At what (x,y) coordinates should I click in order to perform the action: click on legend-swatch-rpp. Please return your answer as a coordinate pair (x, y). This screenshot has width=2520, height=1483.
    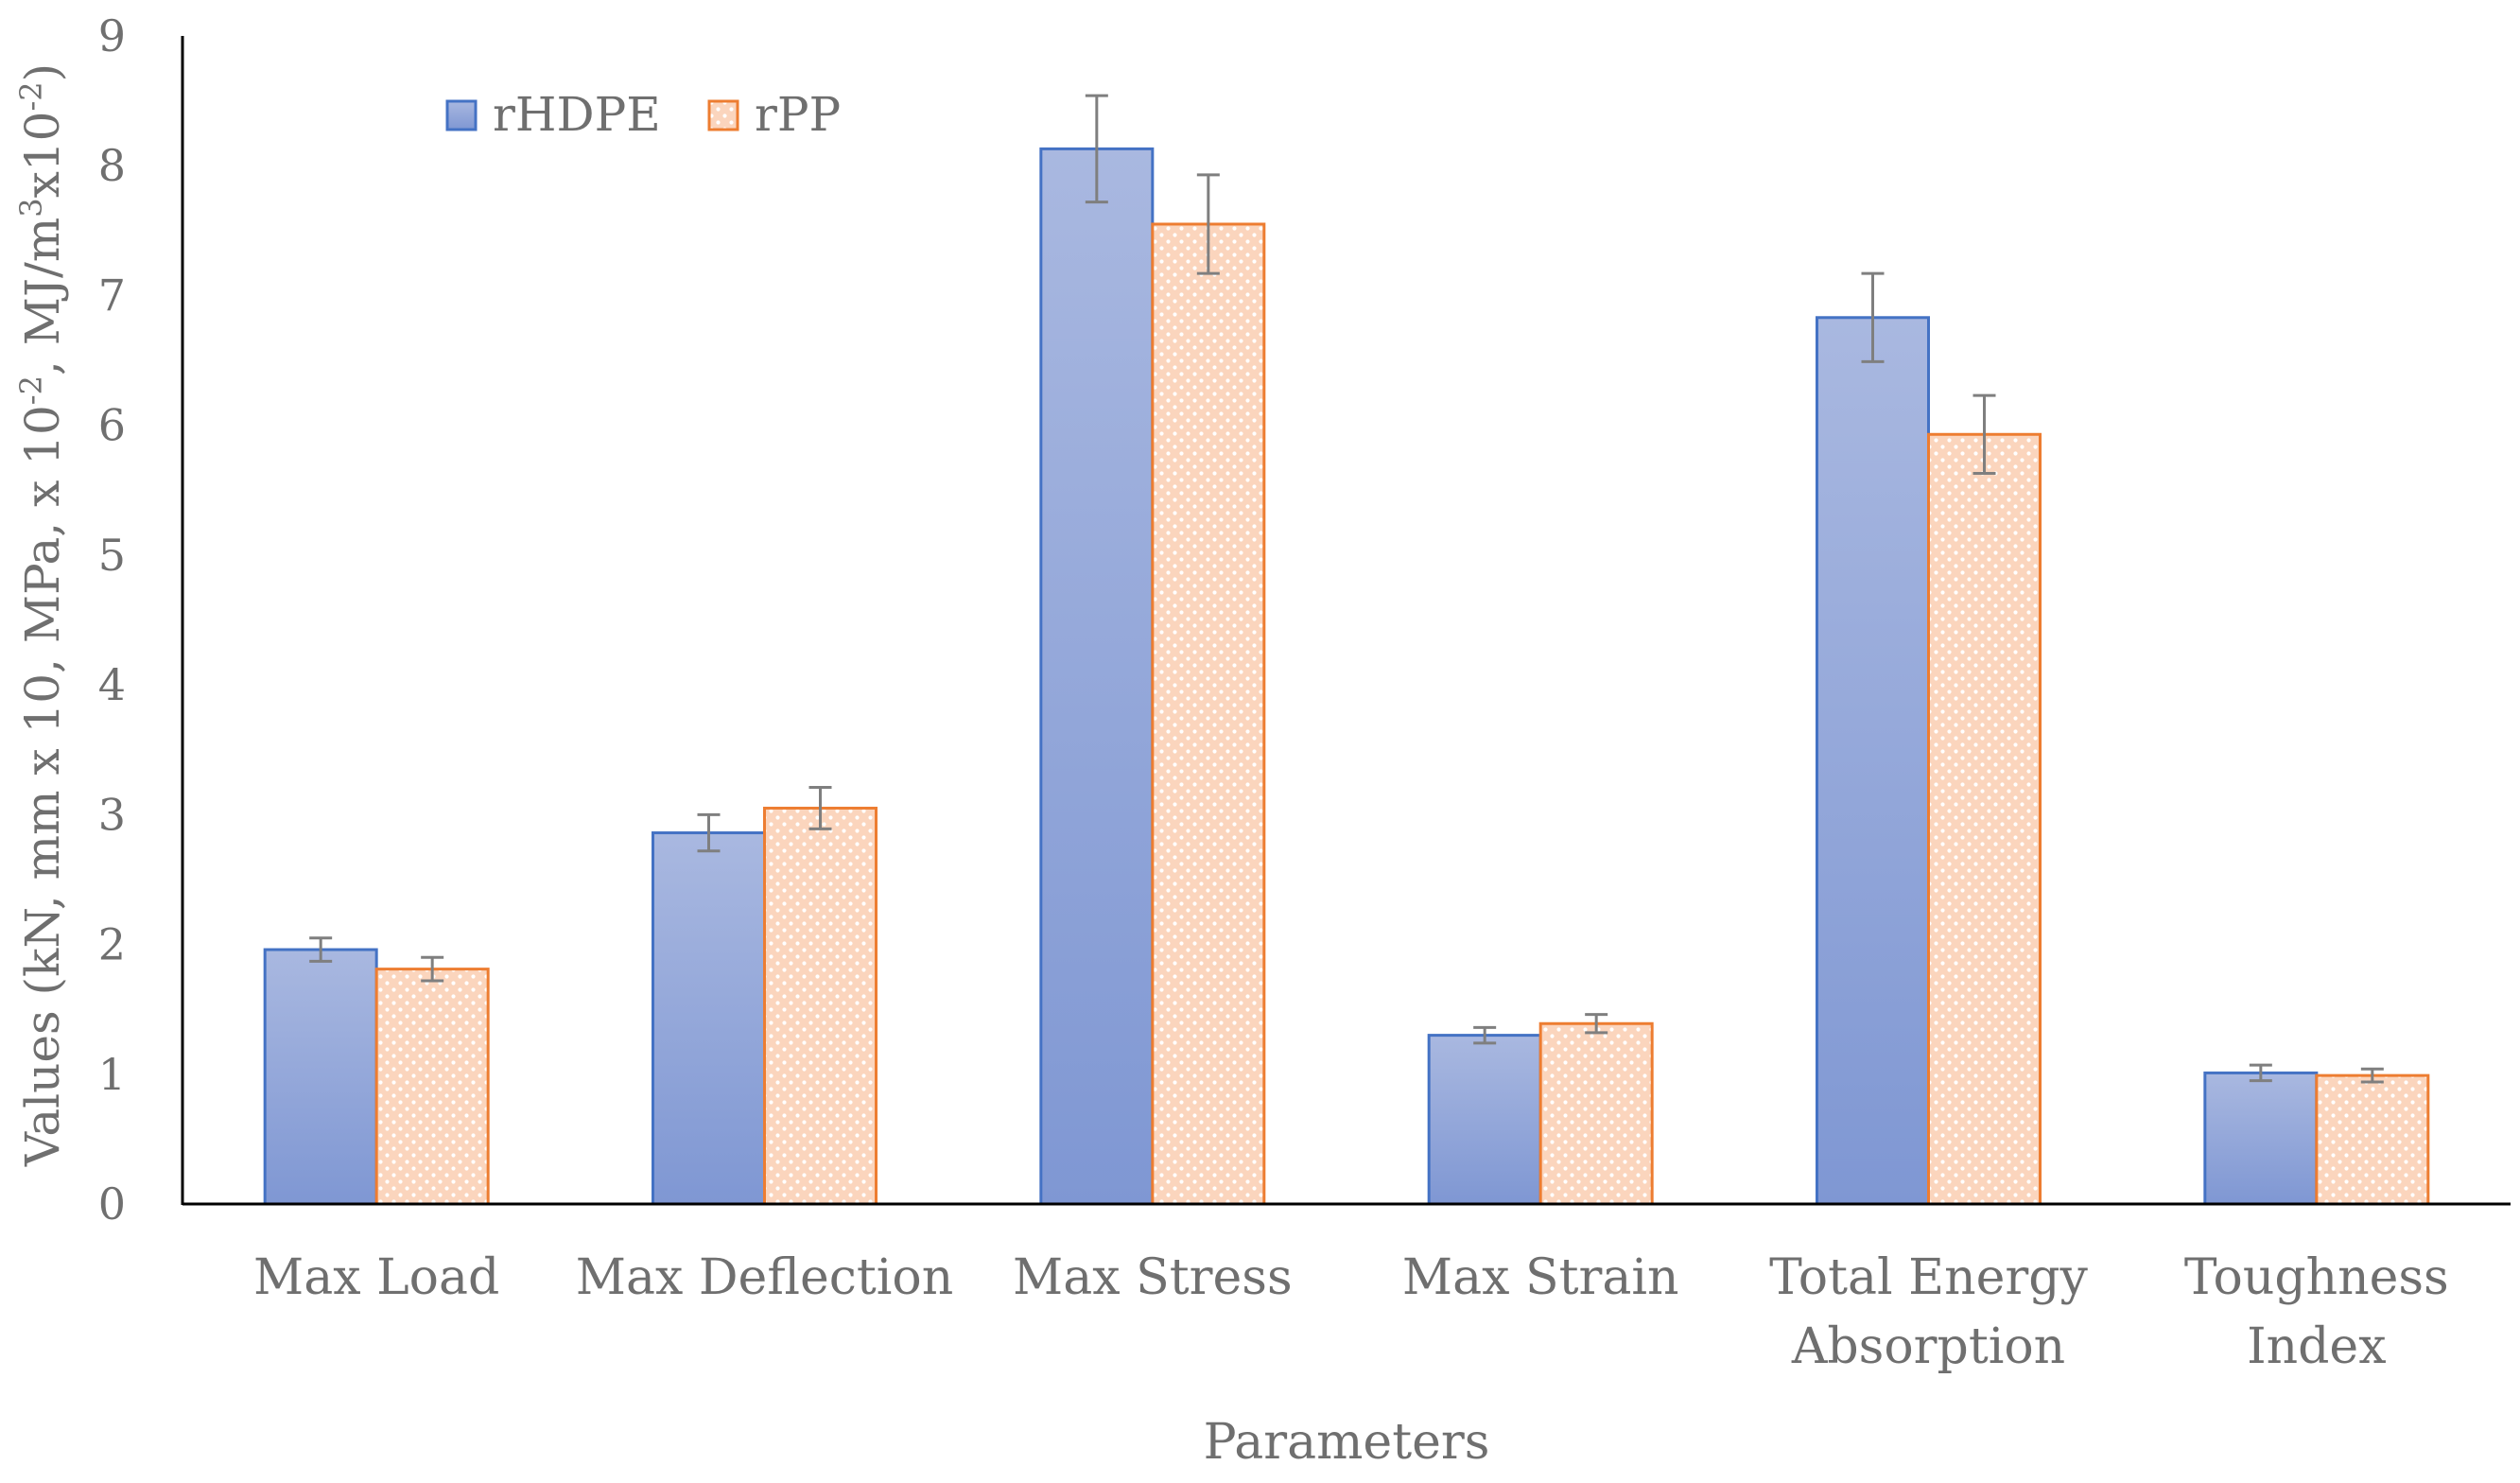
    Looking at the image, I should click on (723, 115).